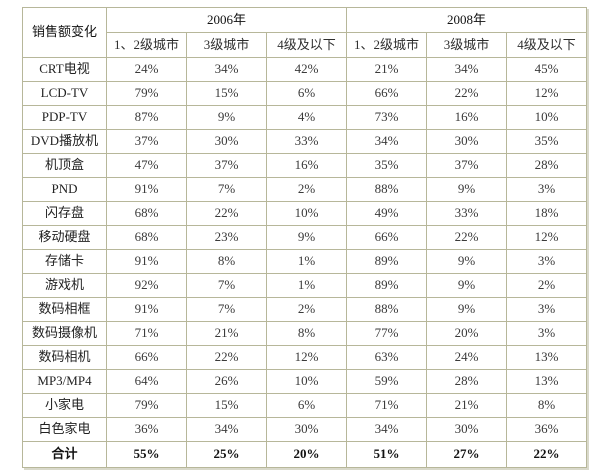  What do you see at coordinates (146, 189) in the screenshot?
I see `table-cell: 91%` at bounding box center [146, 189].